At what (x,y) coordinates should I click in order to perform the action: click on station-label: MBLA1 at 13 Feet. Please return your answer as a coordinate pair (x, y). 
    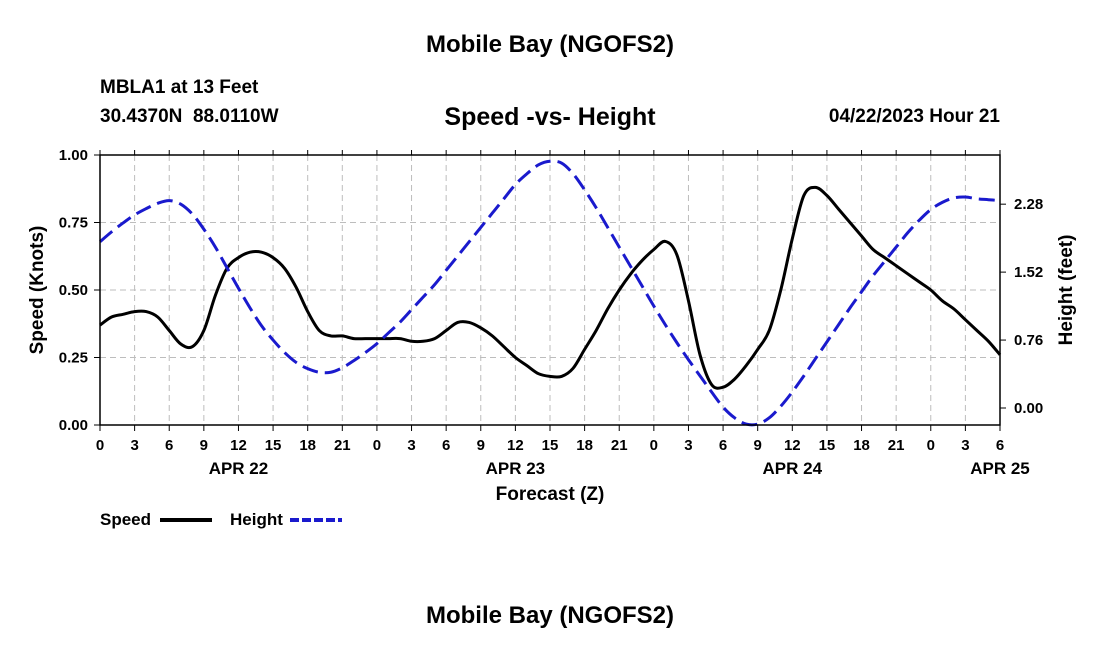
    Looking at the image, I should click on (179, 87).